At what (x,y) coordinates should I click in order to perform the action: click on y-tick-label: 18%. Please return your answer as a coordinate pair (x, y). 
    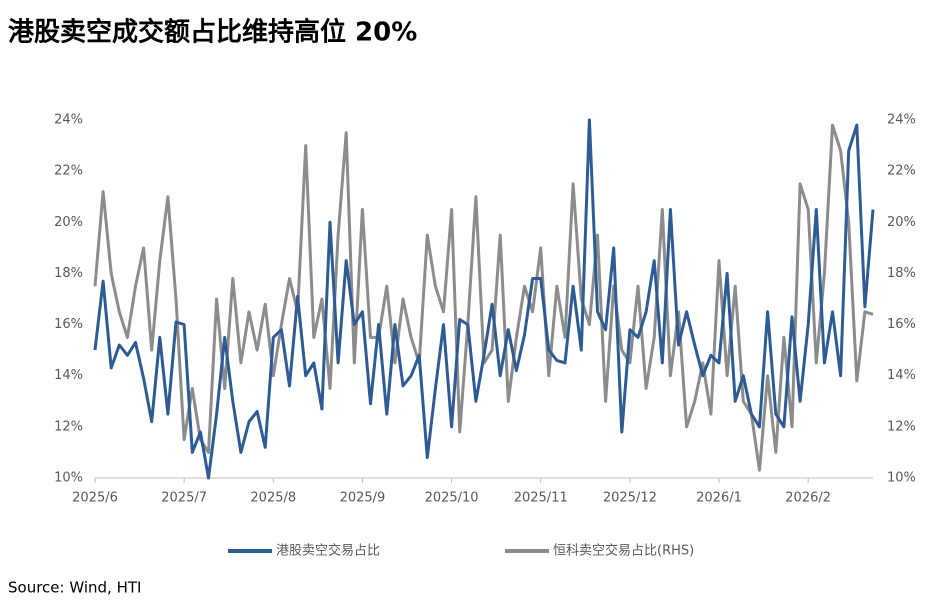
    Looking at the image, I should click on (68, 273).